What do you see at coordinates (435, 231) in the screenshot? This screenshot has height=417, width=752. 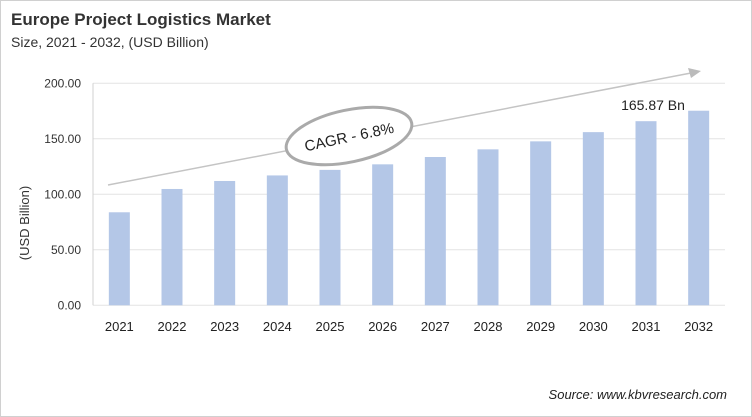 I see `bar-2027` at bounding box center [435, 231].